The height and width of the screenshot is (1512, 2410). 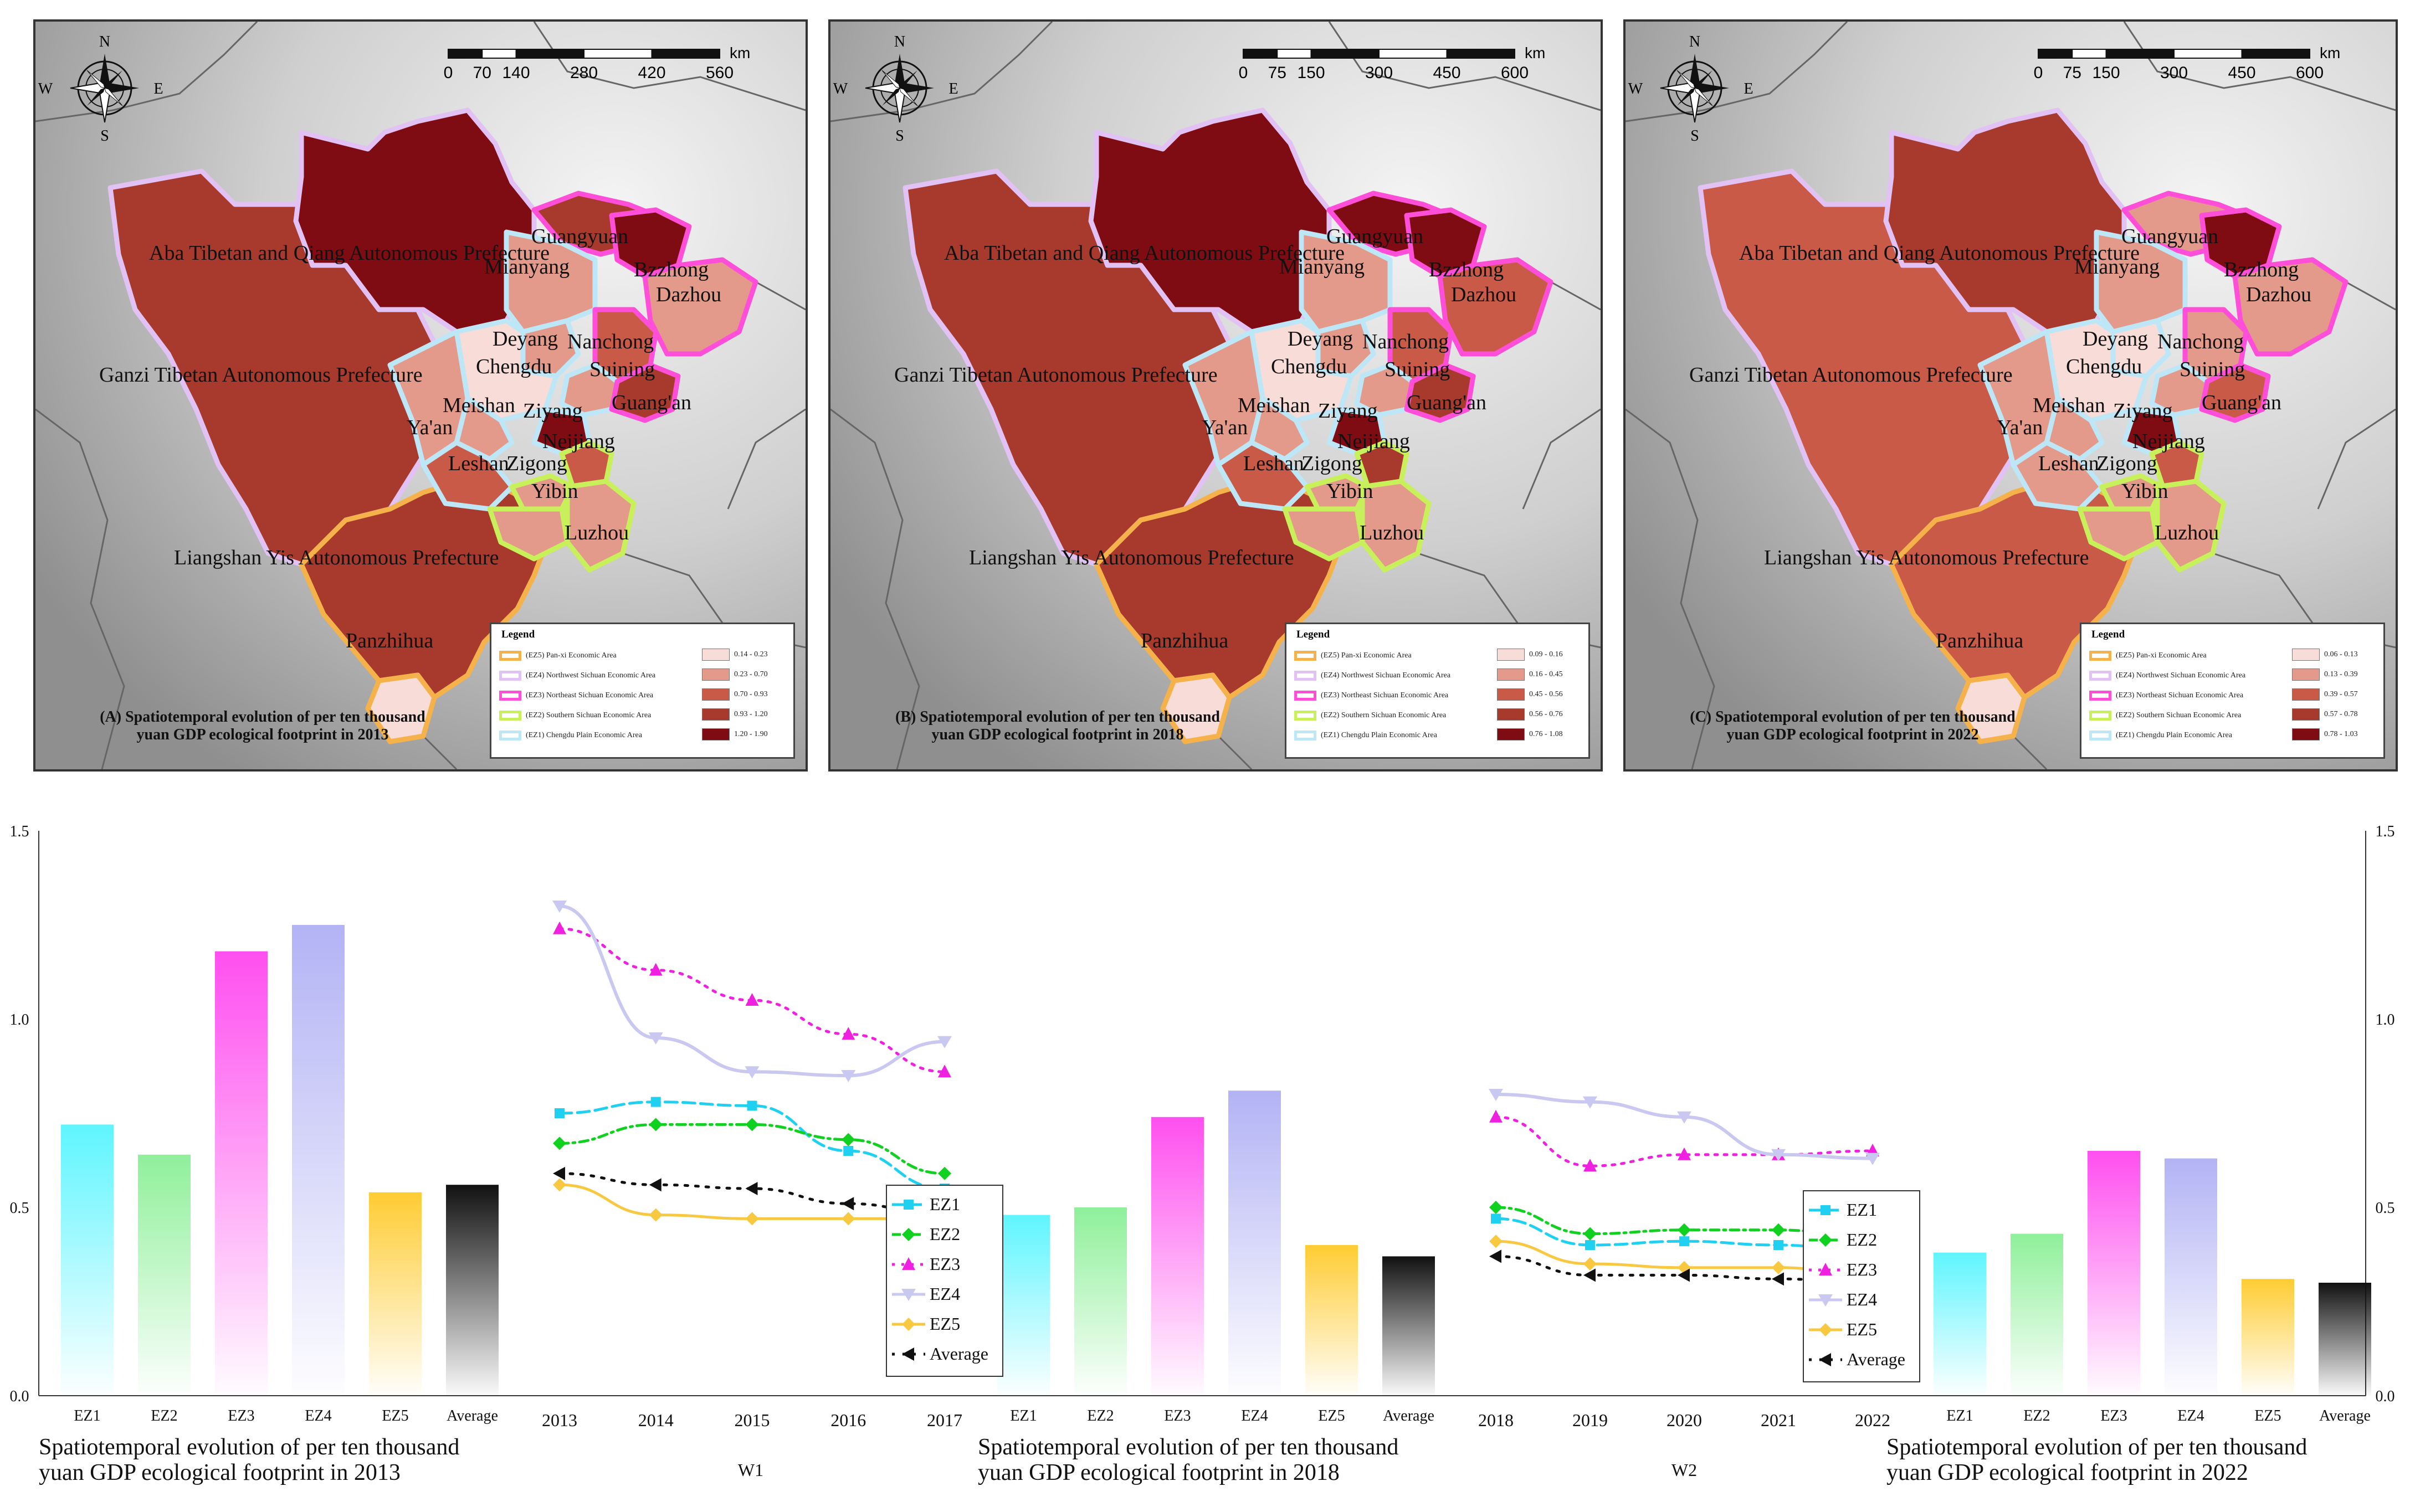 I want to click on bar-category-label: EZ5, so click(x=2267, y=1416).